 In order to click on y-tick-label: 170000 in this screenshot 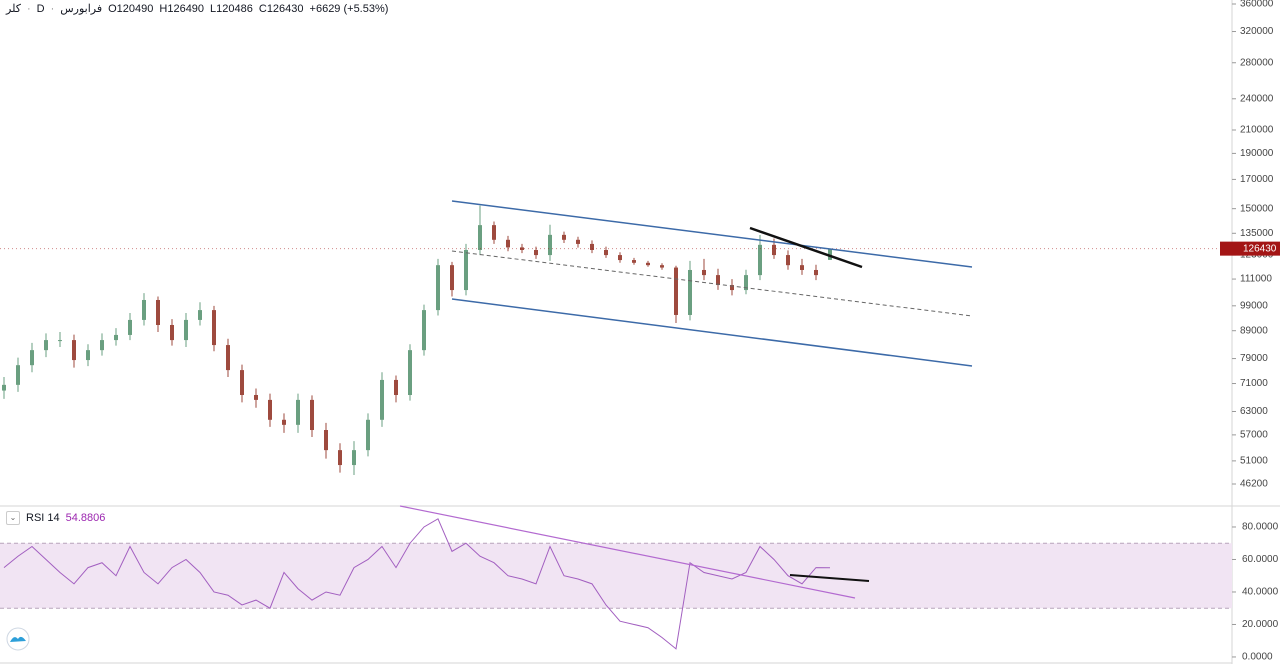, I will do `click(1257, 179)`.